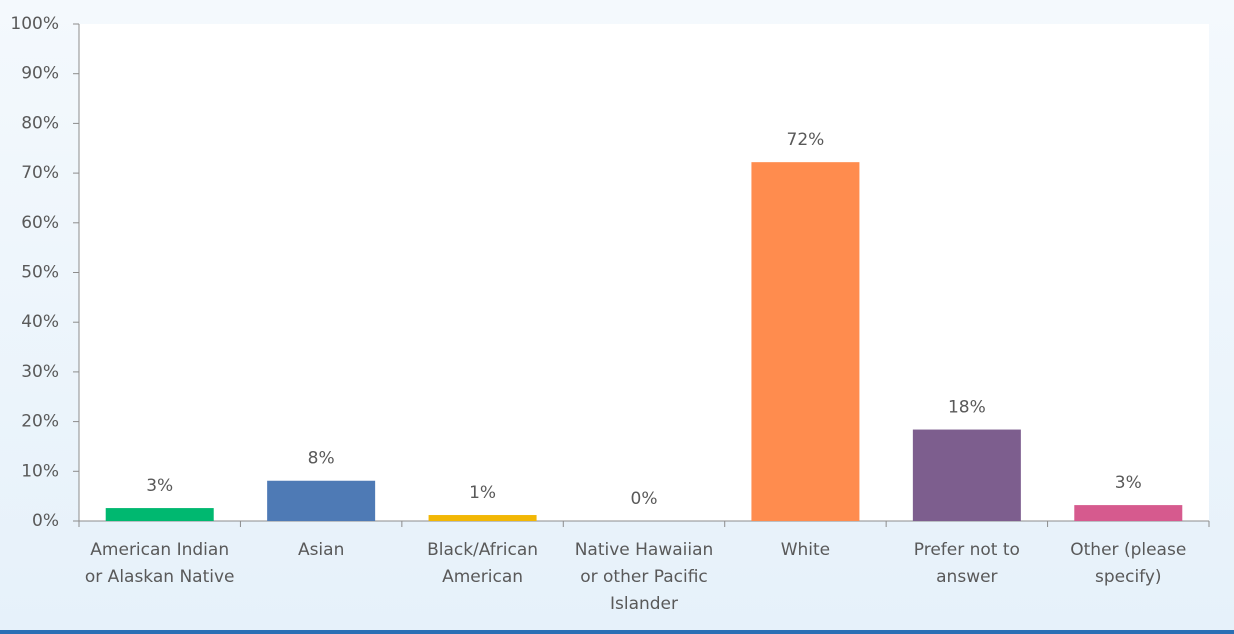  I want to click on y-tick-label: 100%, so click(34, 24).